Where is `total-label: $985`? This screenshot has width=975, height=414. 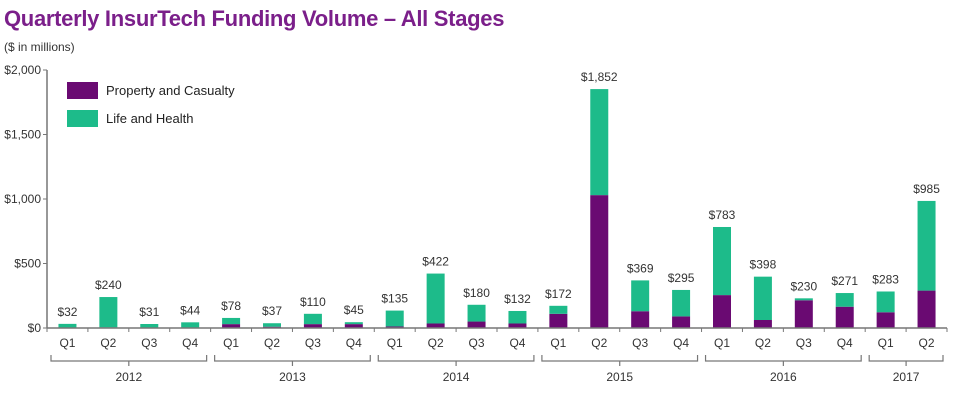 total-label: $985 is located at coordinates (926, 189).